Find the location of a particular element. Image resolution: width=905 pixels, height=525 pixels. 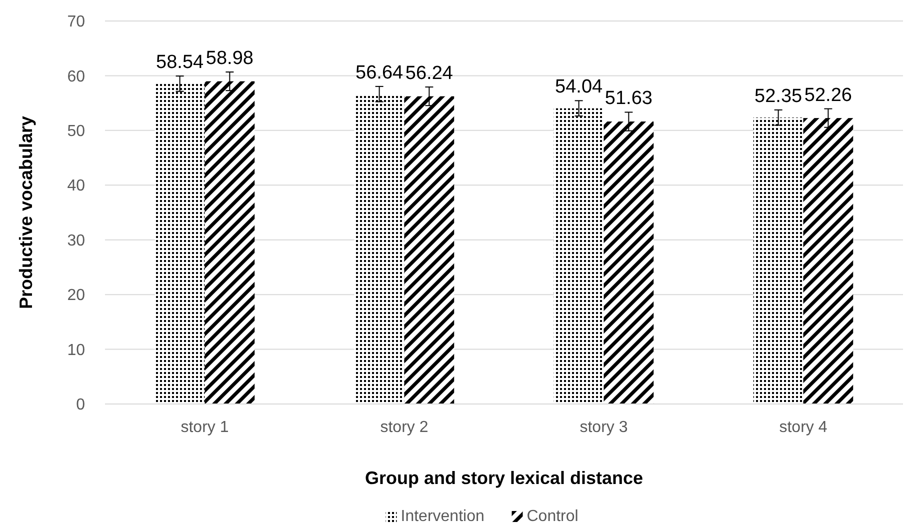

y-tick-label: 70 is located at coordinates (76, 22).